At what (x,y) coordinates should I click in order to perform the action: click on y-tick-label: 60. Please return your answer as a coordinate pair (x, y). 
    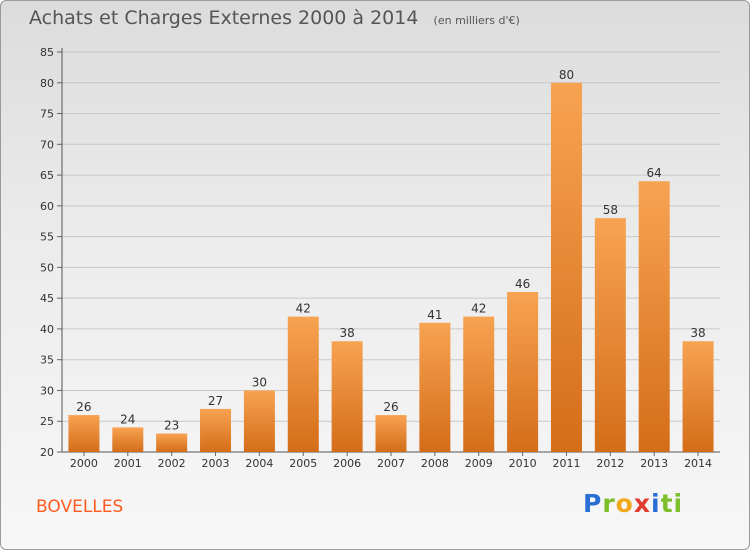
    Looking at the image, I should click on (47, 206).